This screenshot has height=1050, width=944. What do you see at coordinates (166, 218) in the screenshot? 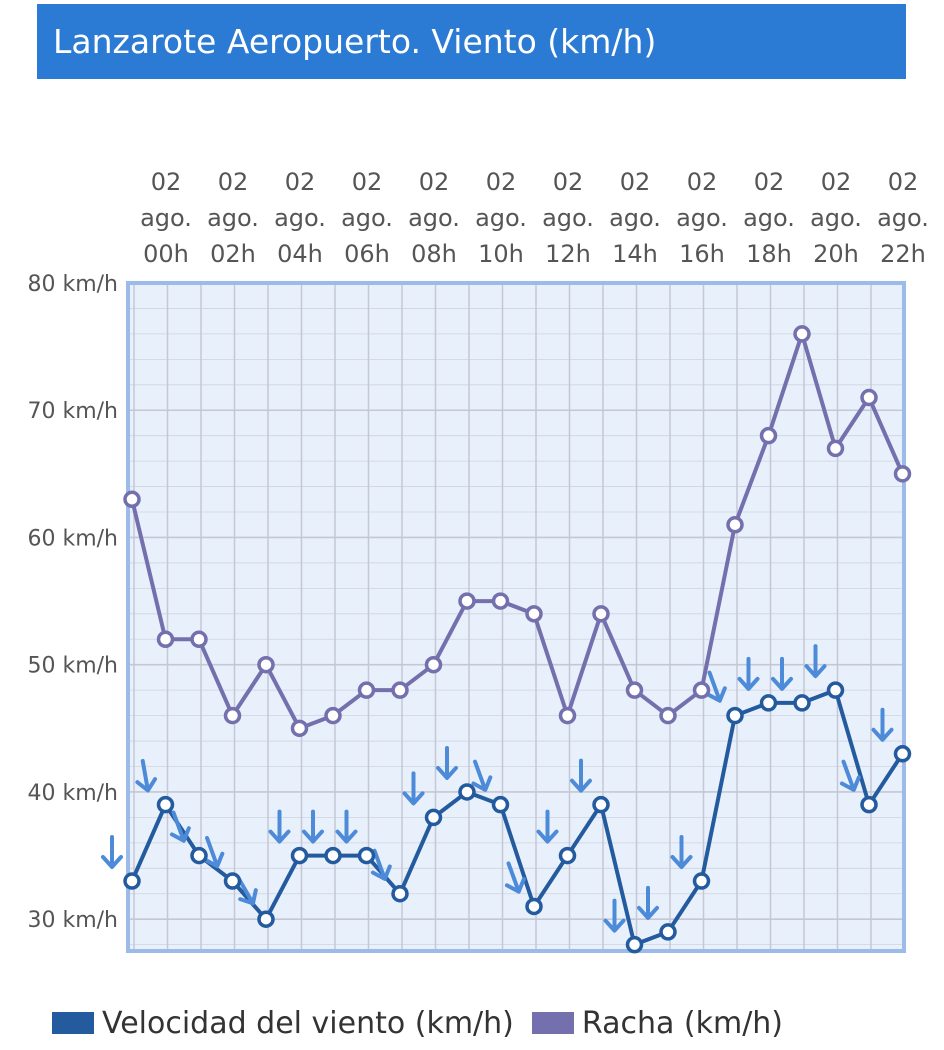
I see `x-tick-label-0: 02 ago. 00h` at bounding box center [166, 218].